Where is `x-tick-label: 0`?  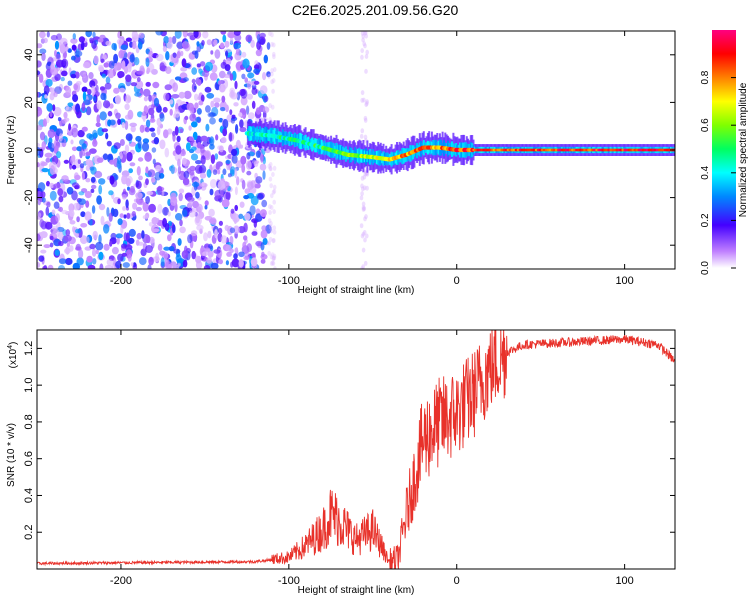 x-tick-label: 0 is located at coordinates (457, 281).